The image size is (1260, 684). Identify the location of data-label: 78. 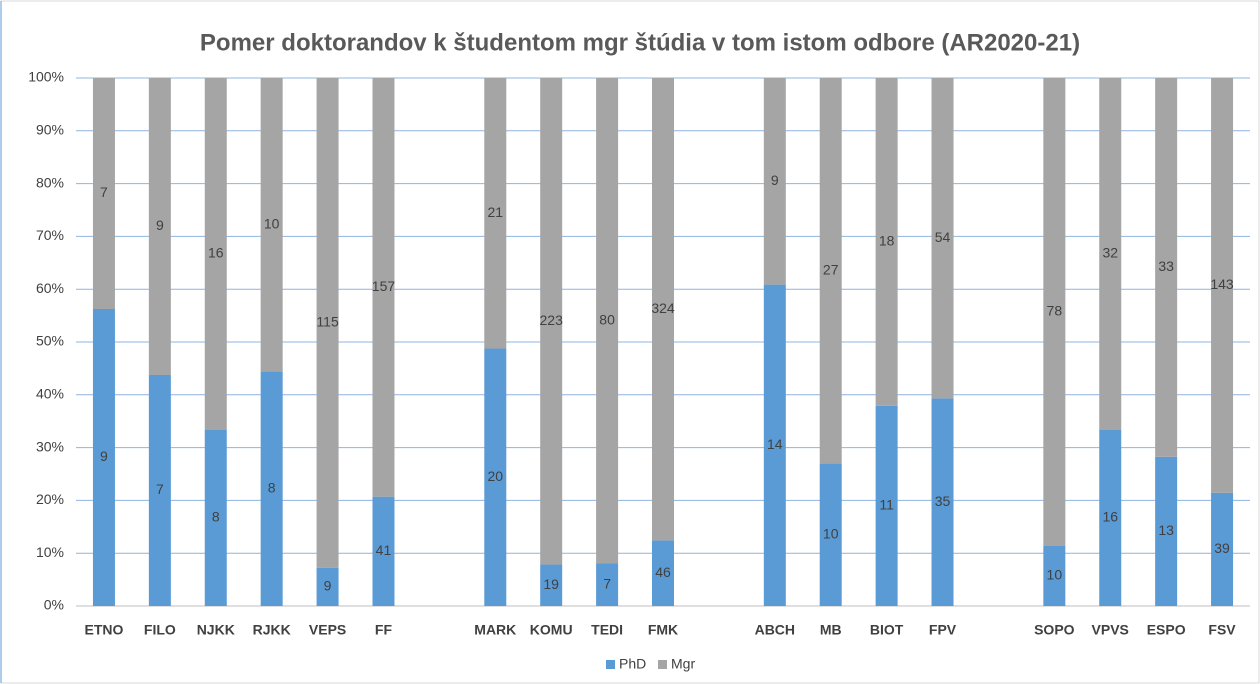
(1055, 311).